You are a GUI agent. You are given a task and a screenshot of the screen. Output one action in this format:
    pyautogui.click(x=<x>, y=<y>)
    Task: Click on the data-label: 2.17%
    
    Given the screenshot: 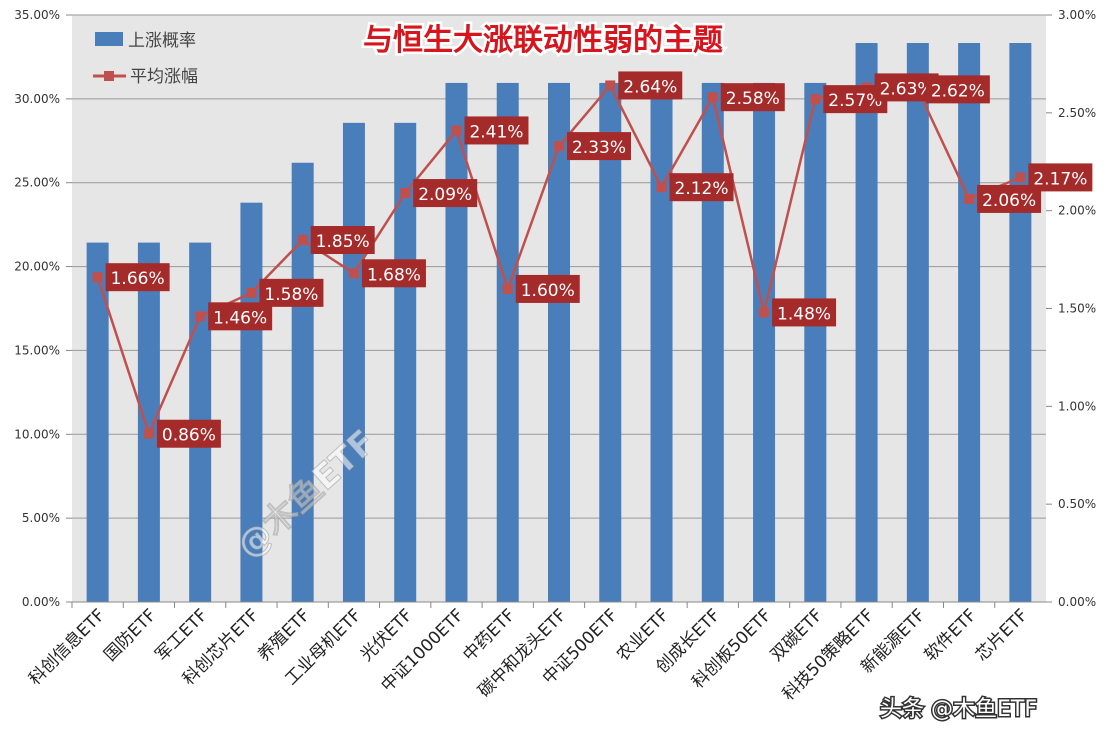 What is the action you would take?
    pyautogui.click(x=1060, y=179)
    